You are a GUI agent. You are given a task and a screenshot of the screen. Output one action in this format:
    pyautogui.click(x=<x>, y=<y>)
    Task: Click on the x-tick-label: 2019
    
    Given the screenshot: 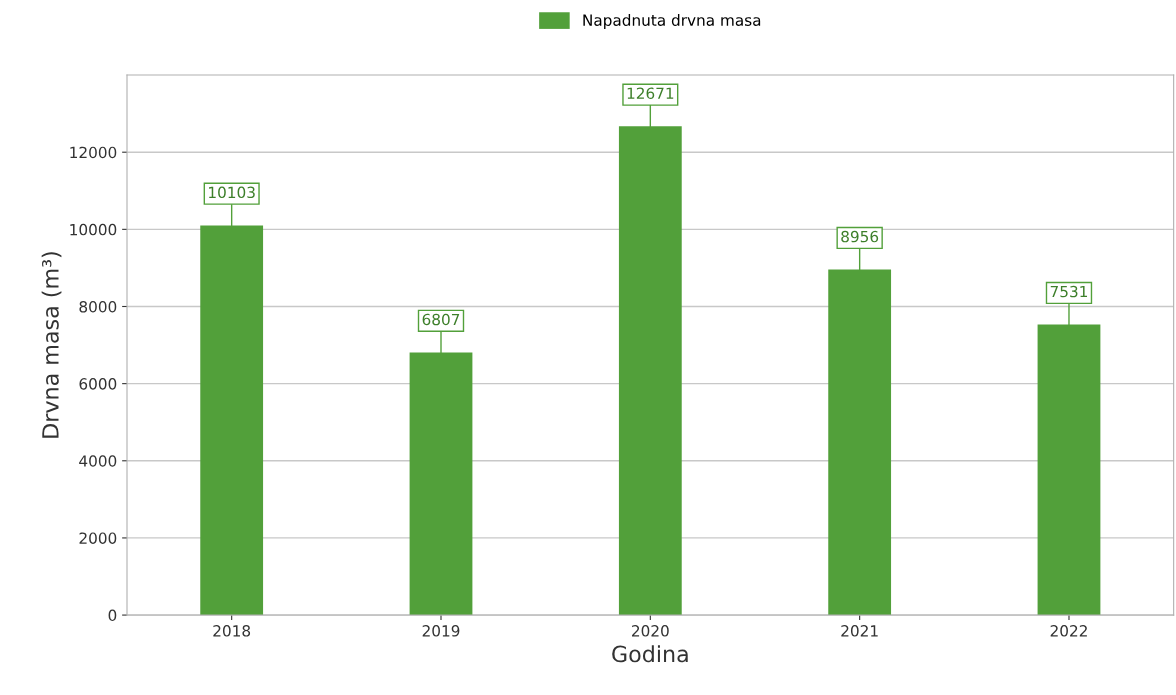 What is the action you would take?
    pyautogui.click(x=441, y=631)
    